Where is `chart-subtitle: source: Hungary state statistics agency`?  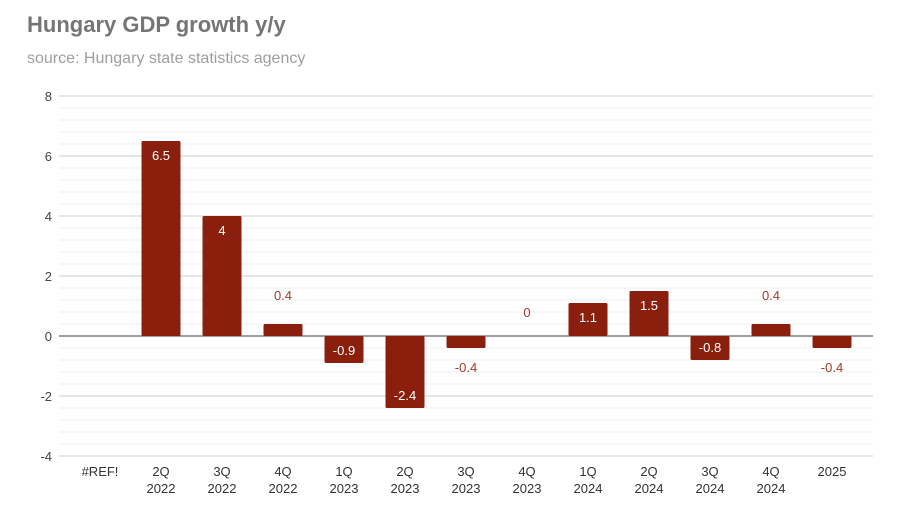 chart-subtitle: source: Hungary state statistics agency is located at coordinates (166, 58).